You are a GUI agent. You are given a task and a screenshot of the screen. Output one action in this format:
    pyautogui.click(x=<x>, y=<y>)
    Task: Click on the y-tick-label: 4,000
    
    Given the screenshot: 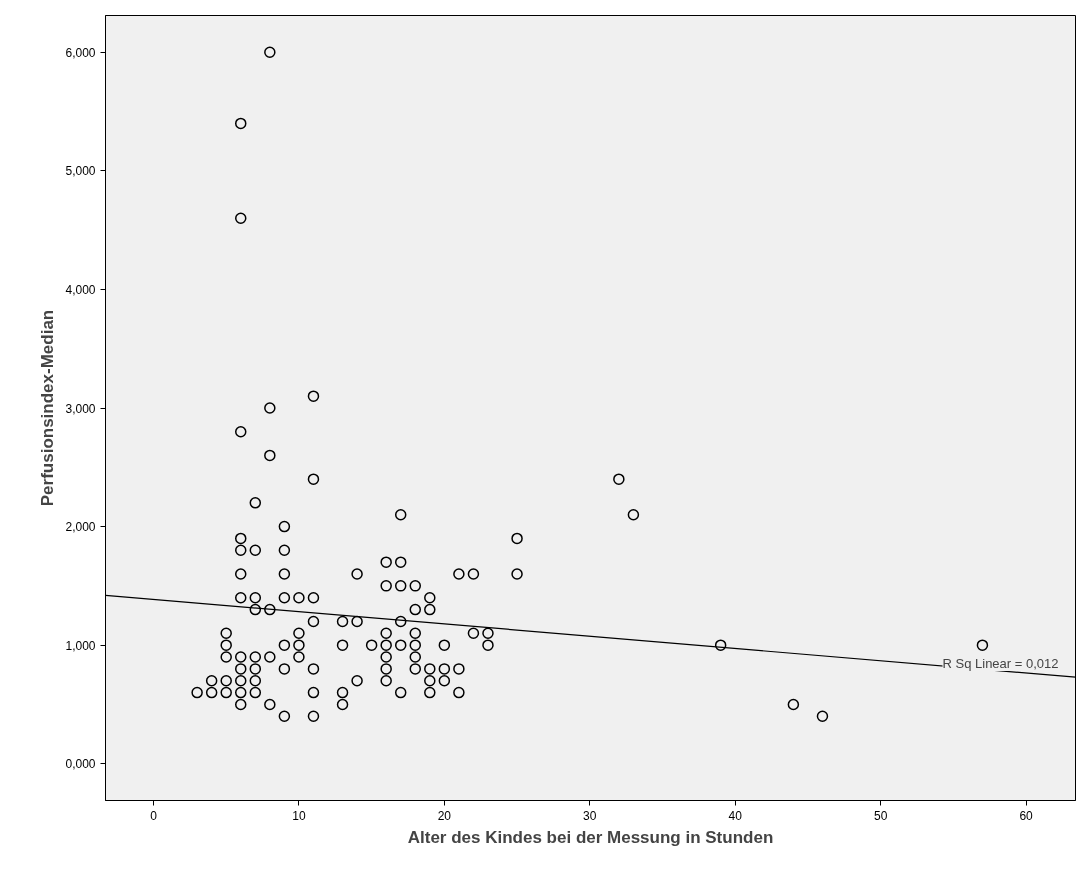 What is the action you would take?
    pyautogui.click(x=80, y=289)
    